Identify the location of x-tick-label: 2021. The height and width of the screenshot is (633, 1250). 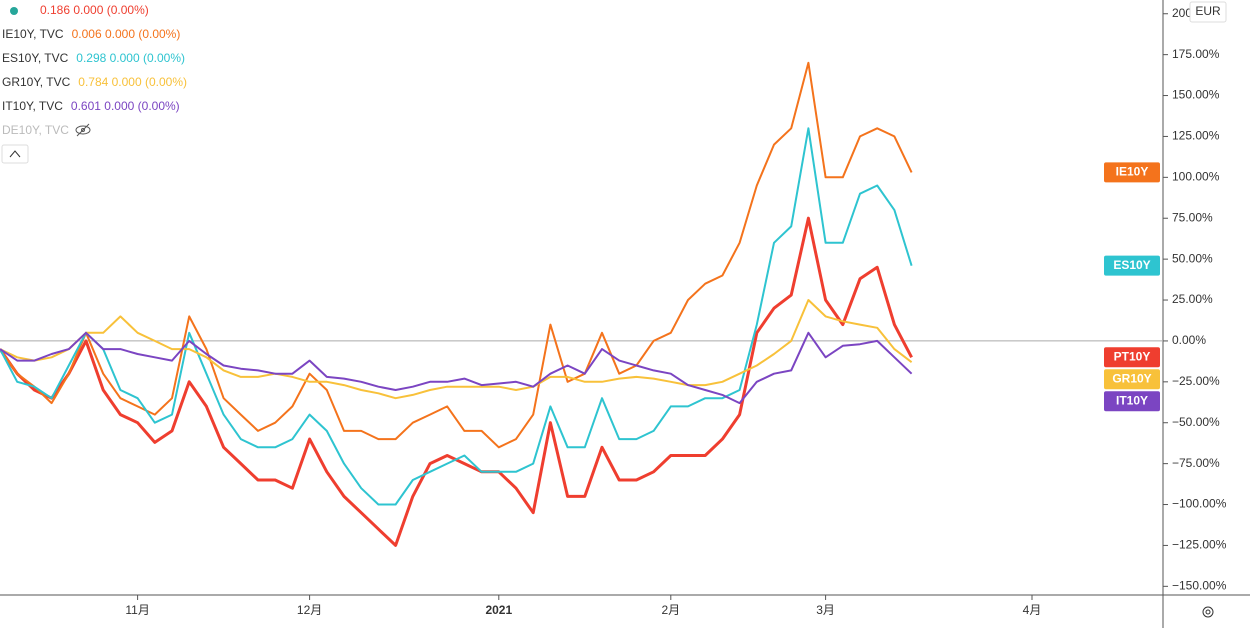
(498, 610).